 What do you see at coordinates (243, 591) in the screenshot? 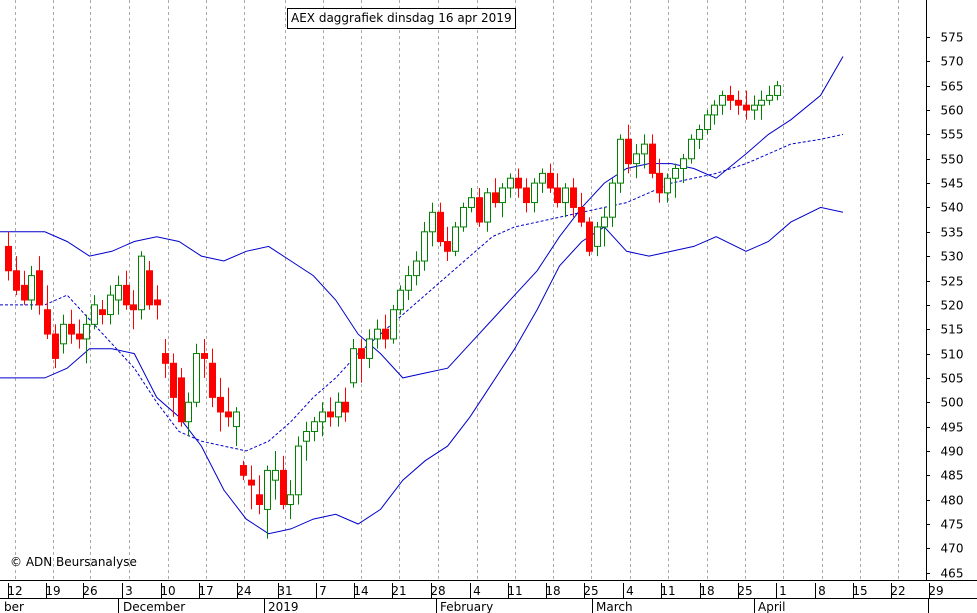
I see `x-tick-label: 24` at bounding box center [243, 591].